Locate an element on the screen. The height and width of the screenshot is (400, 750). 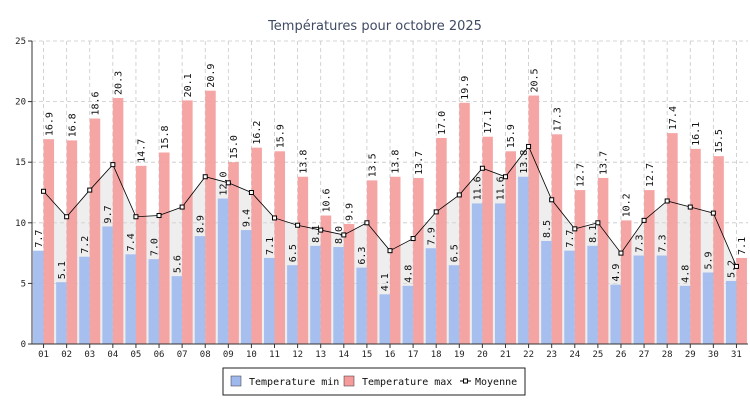
data-label-min: 7.1 is located at coordinates (270, 246).